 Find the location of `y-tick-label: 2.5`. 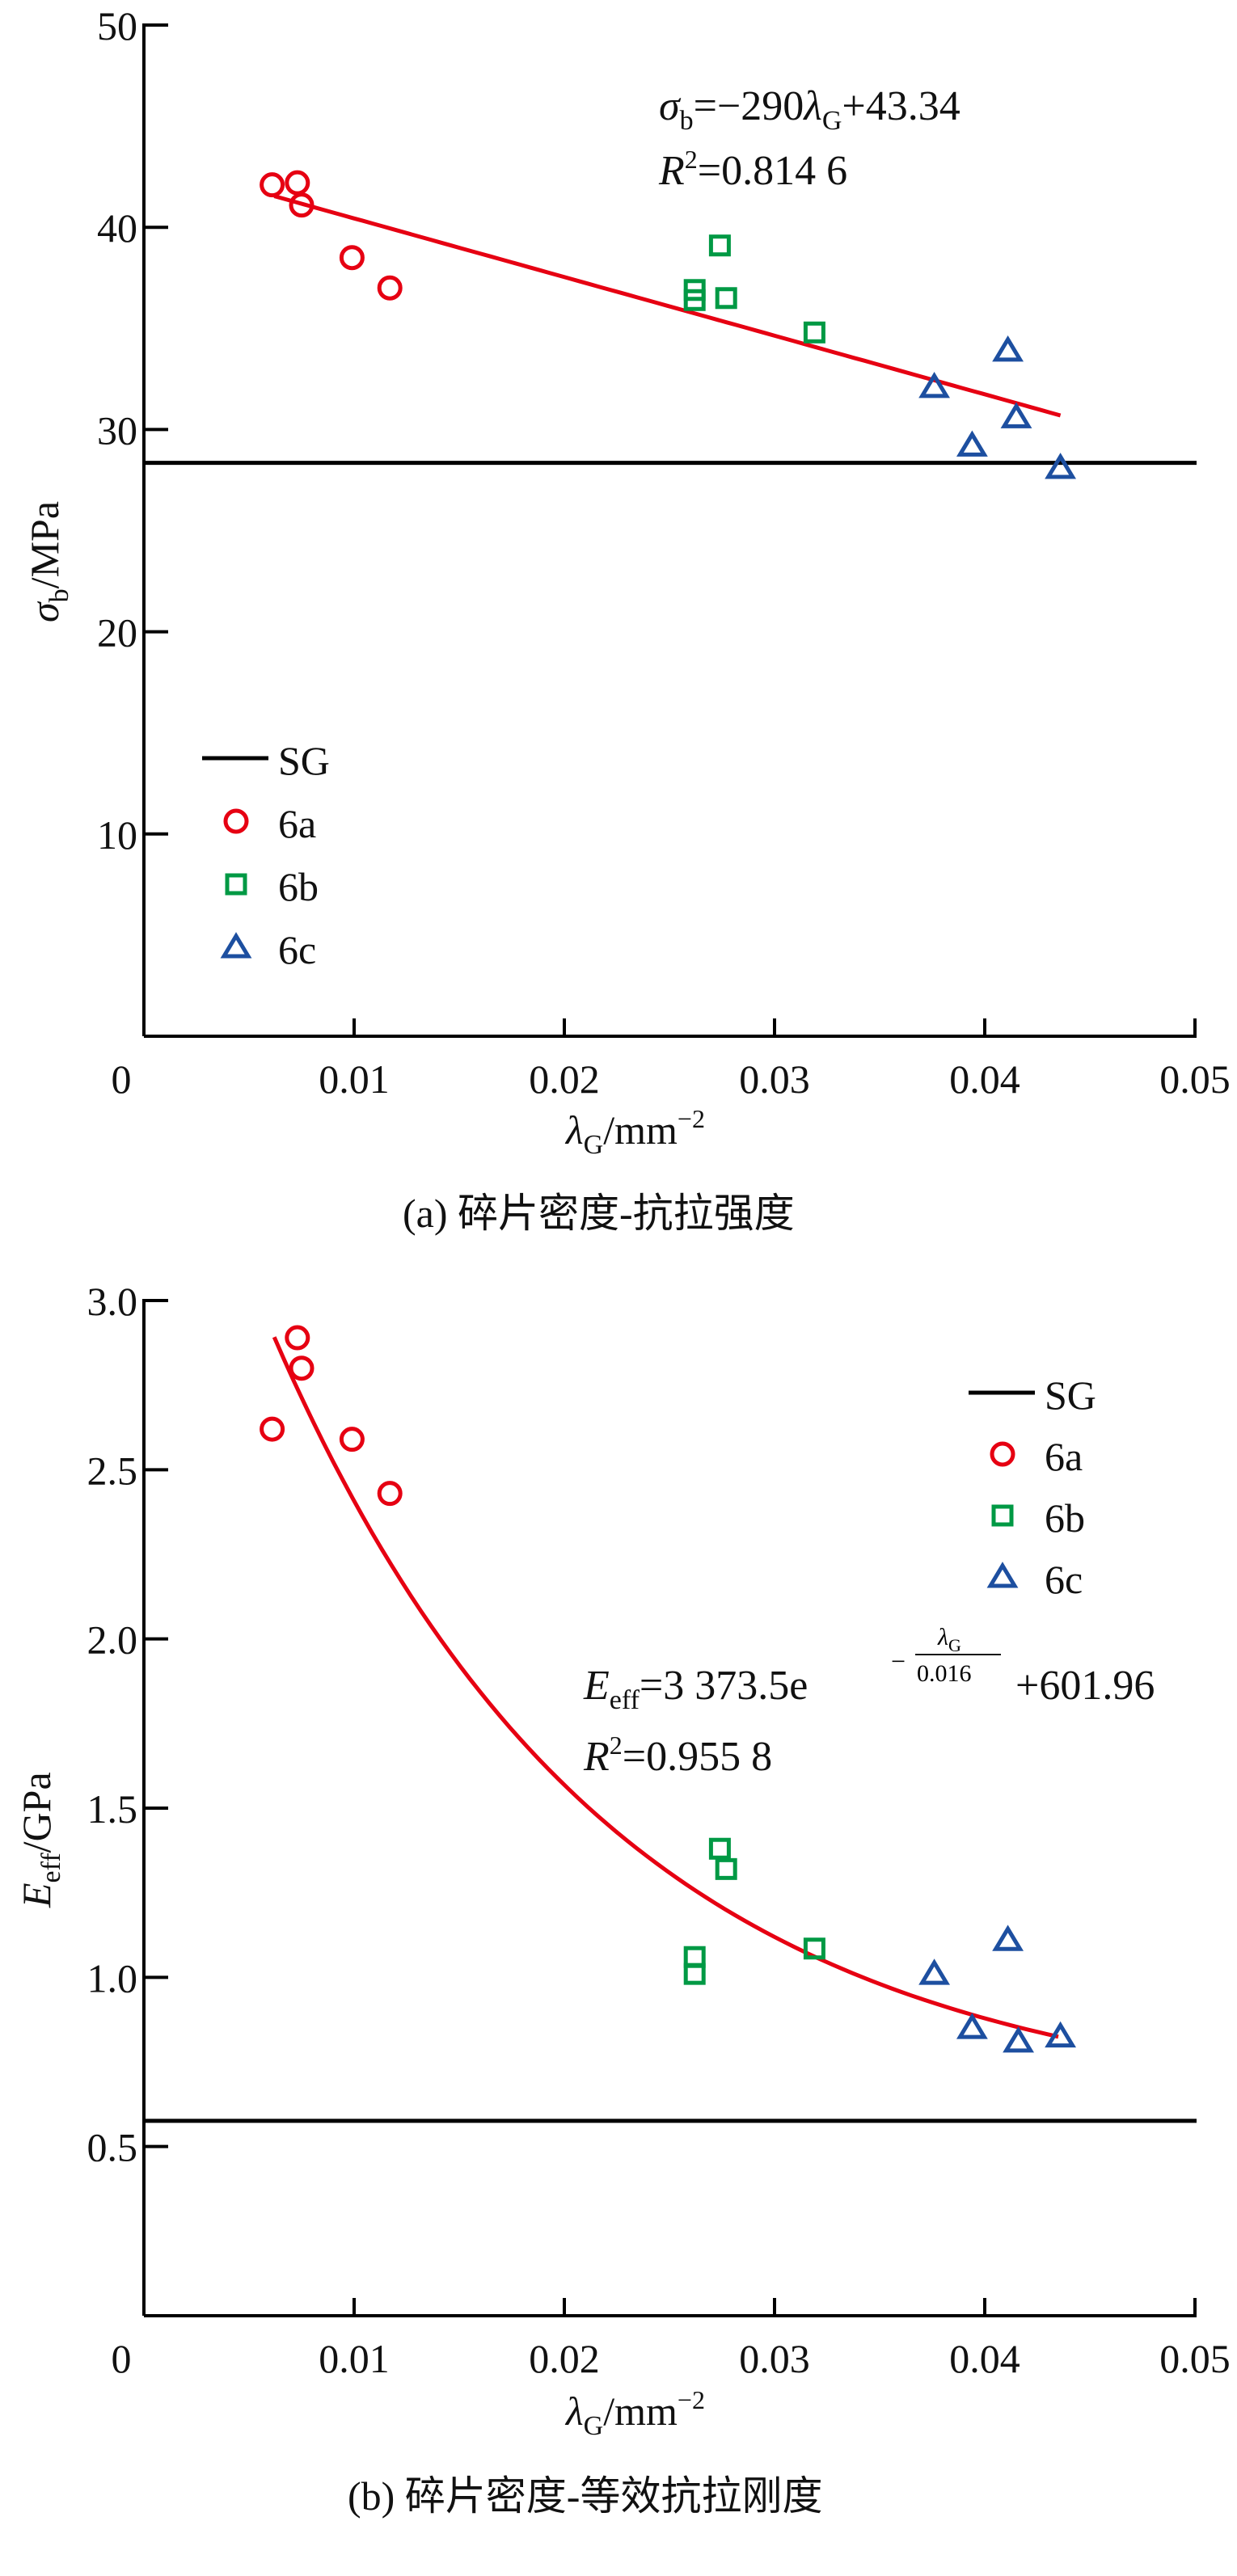

y-tick-label: 2.5 is located at coordinates (112, 1471).